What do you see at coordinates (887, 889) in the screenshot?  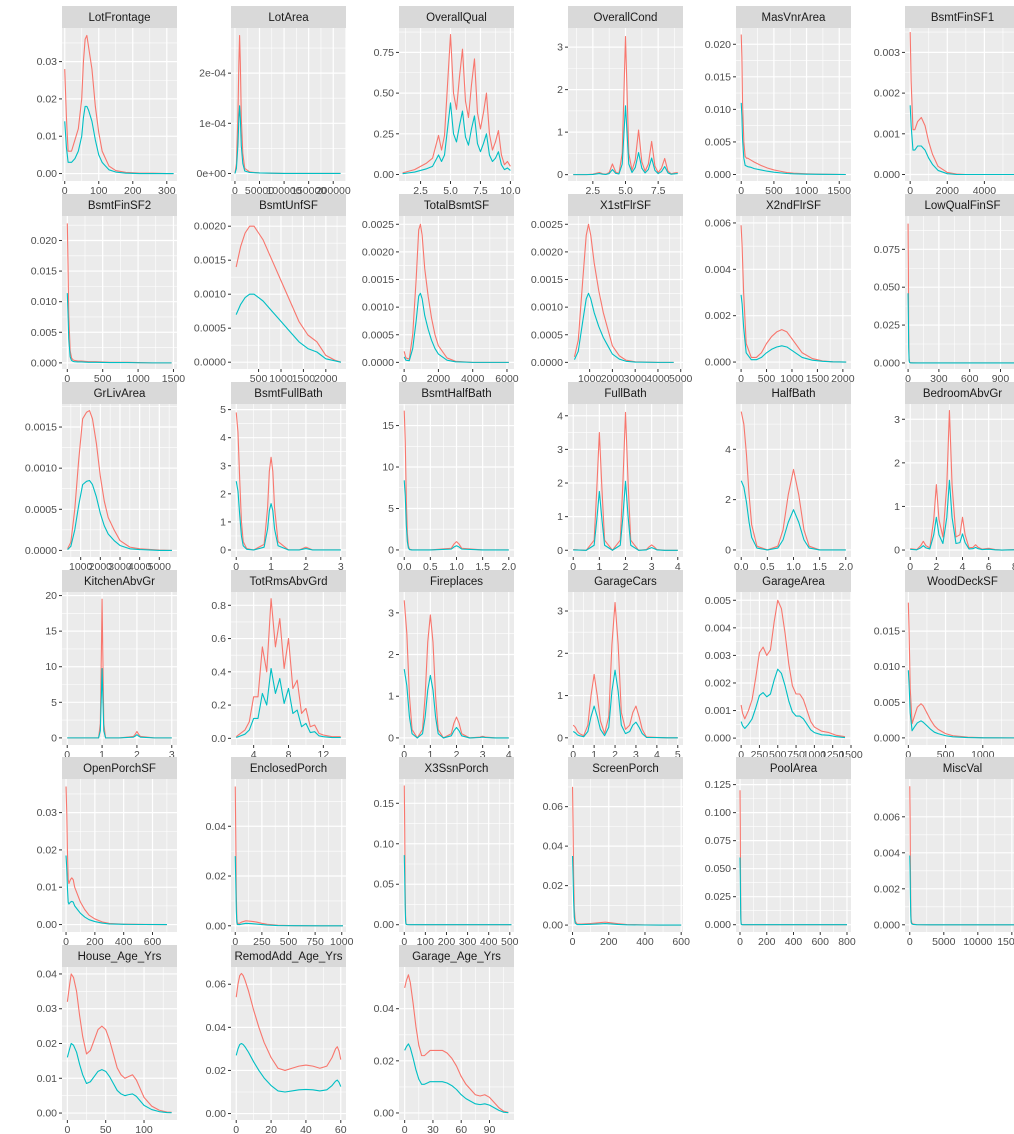 I see `y-tick-label: 0.002` at bounding box center [887, 889].